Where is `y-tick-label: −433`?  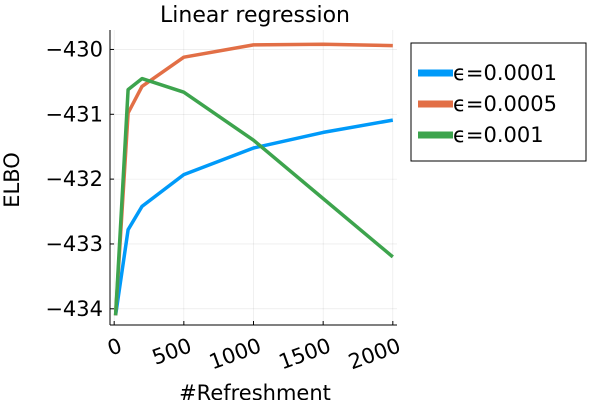 y-tick-label: −433 is located at coordinates (74, 244).